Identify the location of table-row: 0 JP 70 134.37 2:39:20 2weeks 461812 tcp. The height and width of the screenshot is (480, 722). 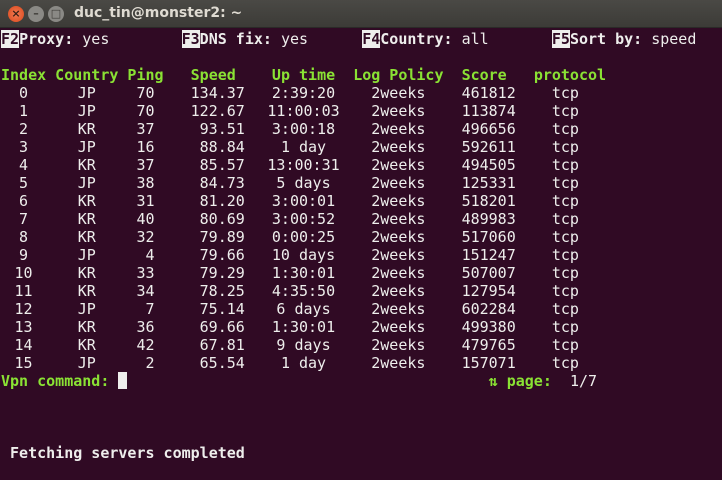
(361, 93).